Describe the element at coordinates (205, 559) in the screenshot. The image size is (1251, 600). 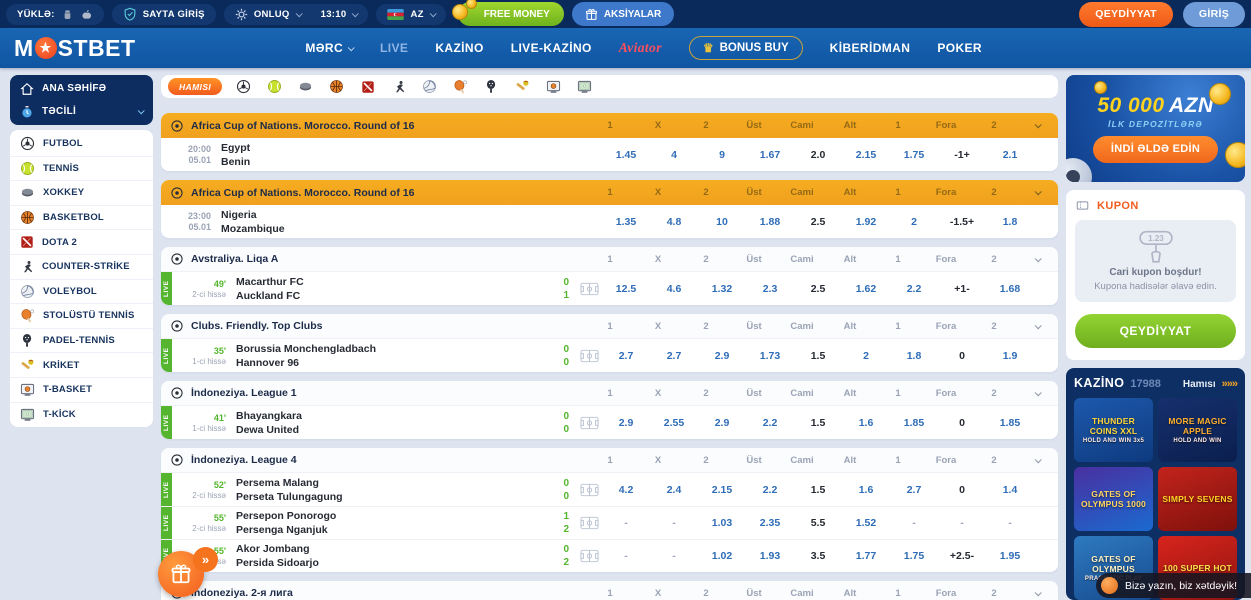
I see `expand-arrows-icon: »` at that location.